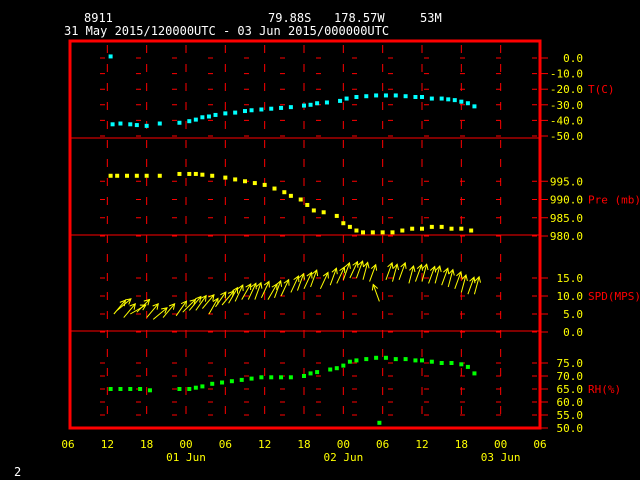 This screenshot has width=640, height=480. I want to click on x-day-label: 01 Jun, so click(186, 457).